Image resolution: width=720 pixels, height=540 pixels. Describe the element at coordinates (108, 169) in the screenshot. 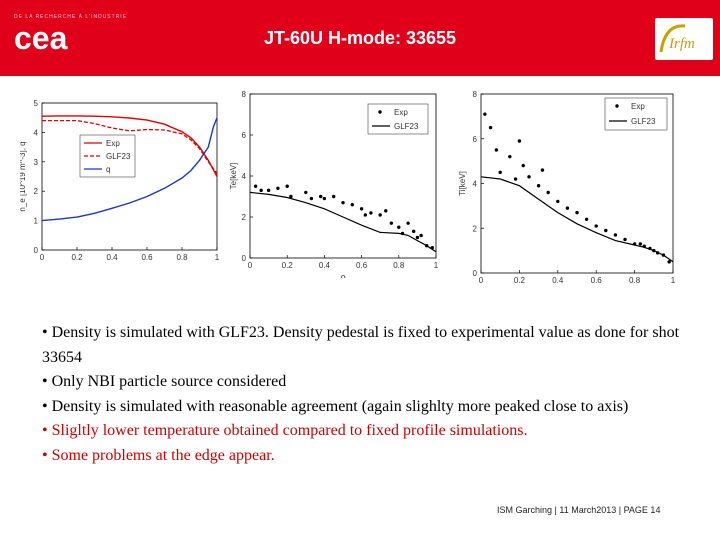

I see `legend-label: q` at that location.